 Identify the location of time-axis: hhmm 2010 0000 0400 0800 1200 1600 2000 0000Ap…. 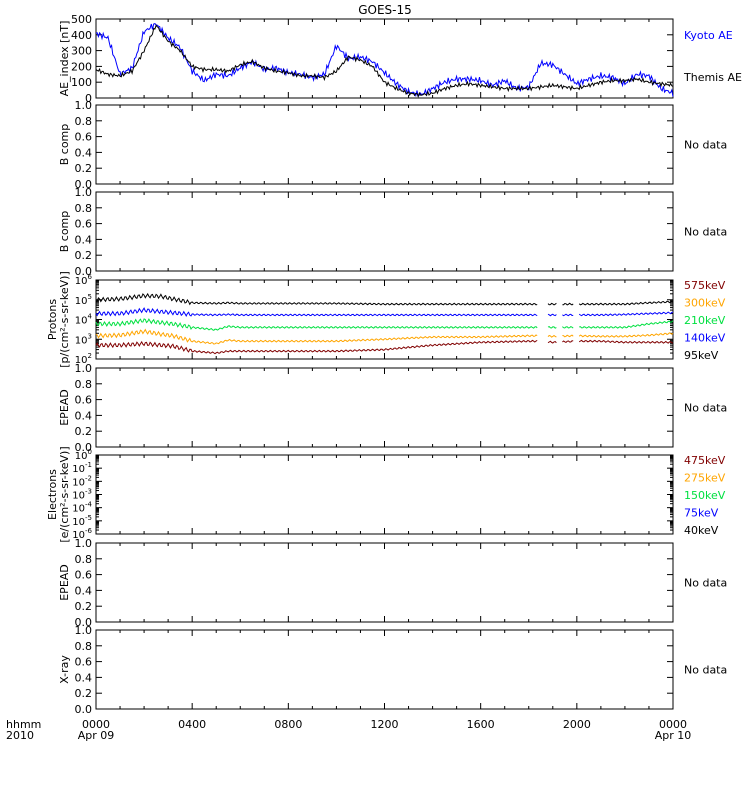
(348, 730).